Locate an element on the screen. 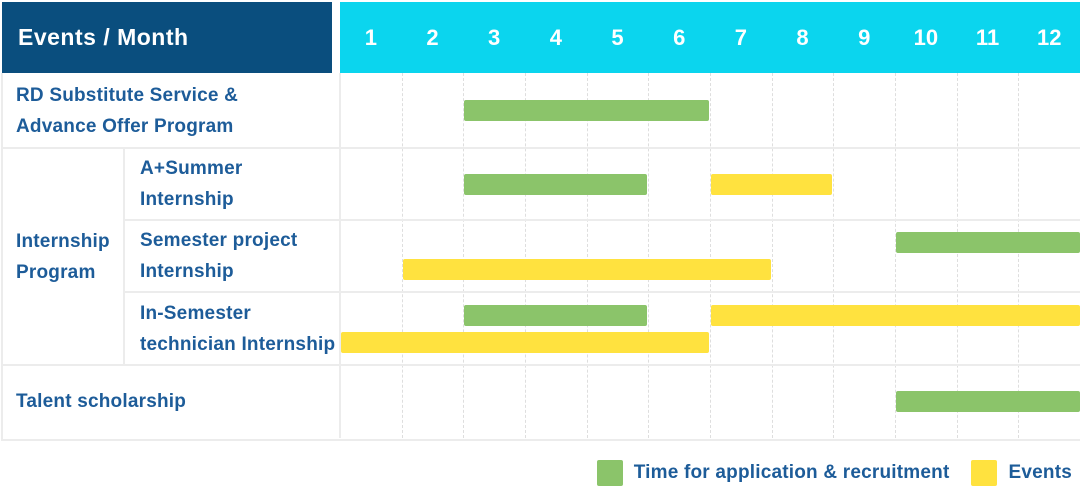 The width and height of the screenshot is (1080, 494). table-left-border is located at coordinates (2, 257).